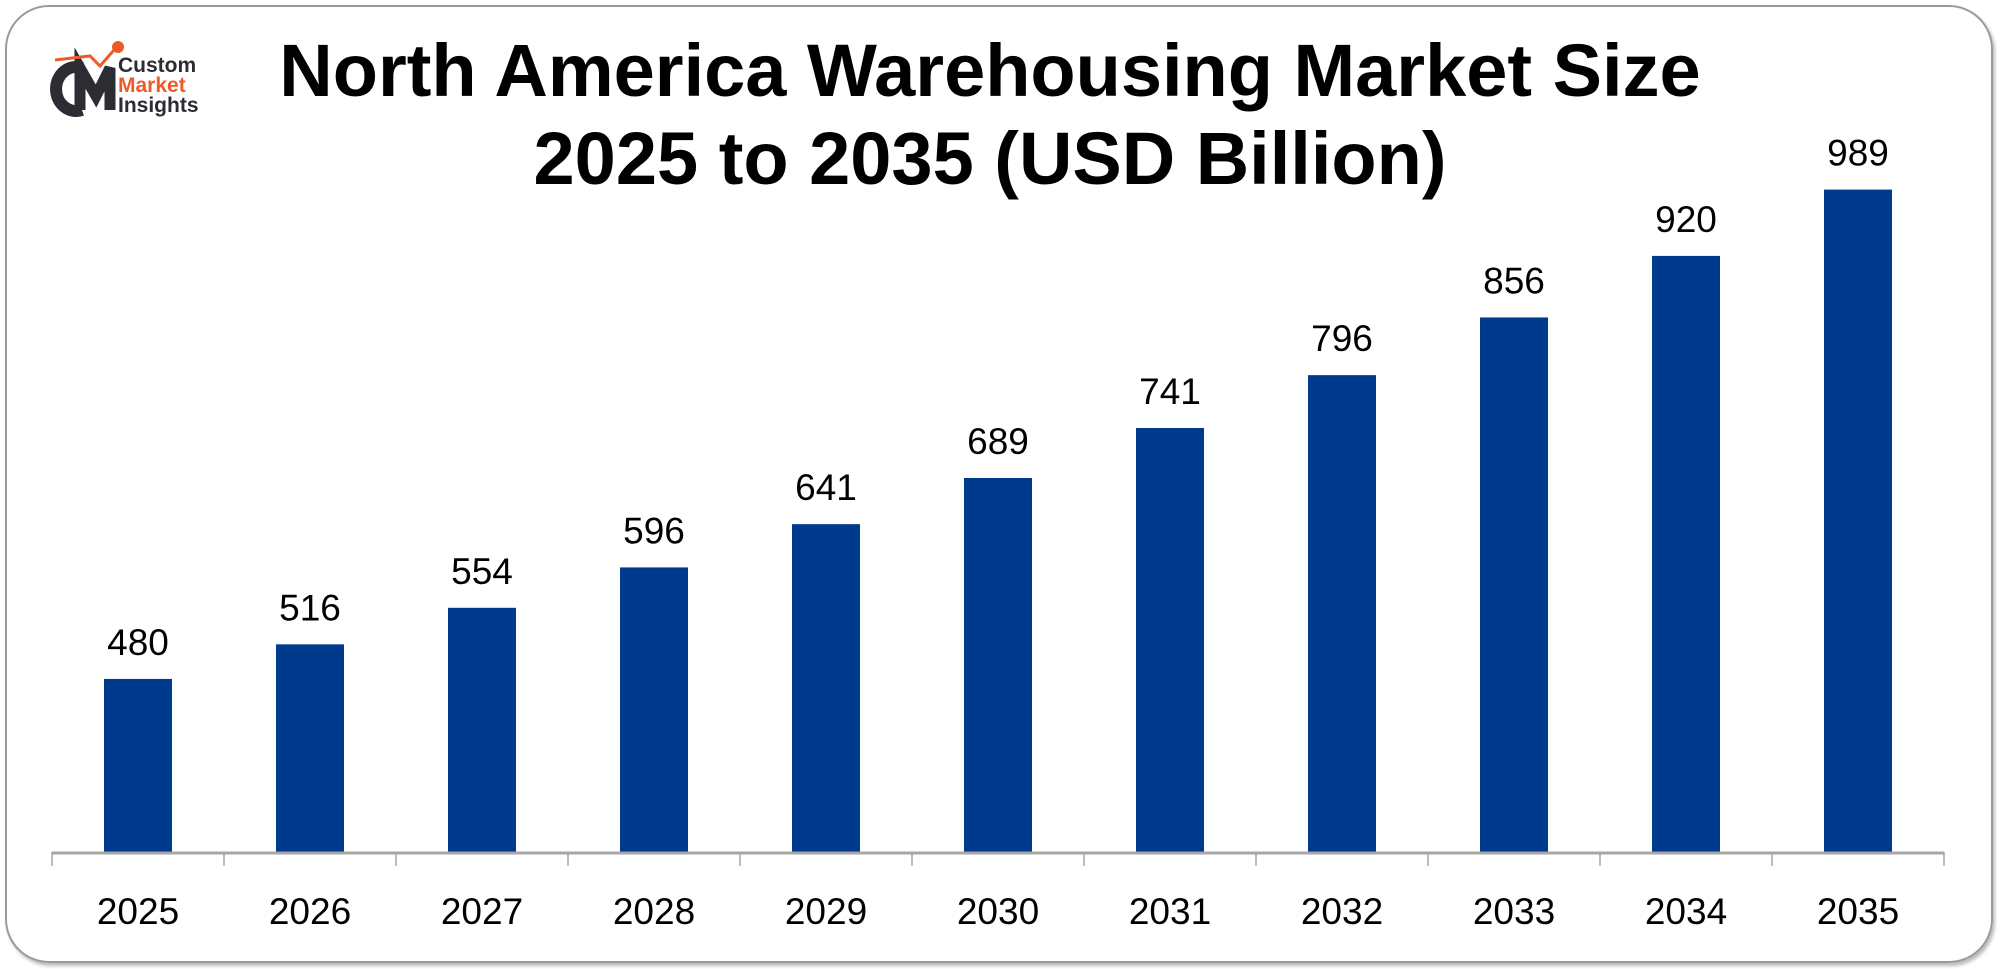 Image resolution: width=2000 pixels, height=969 pixels. I want to click on logo-line-3: Insights, so click(158, 105).